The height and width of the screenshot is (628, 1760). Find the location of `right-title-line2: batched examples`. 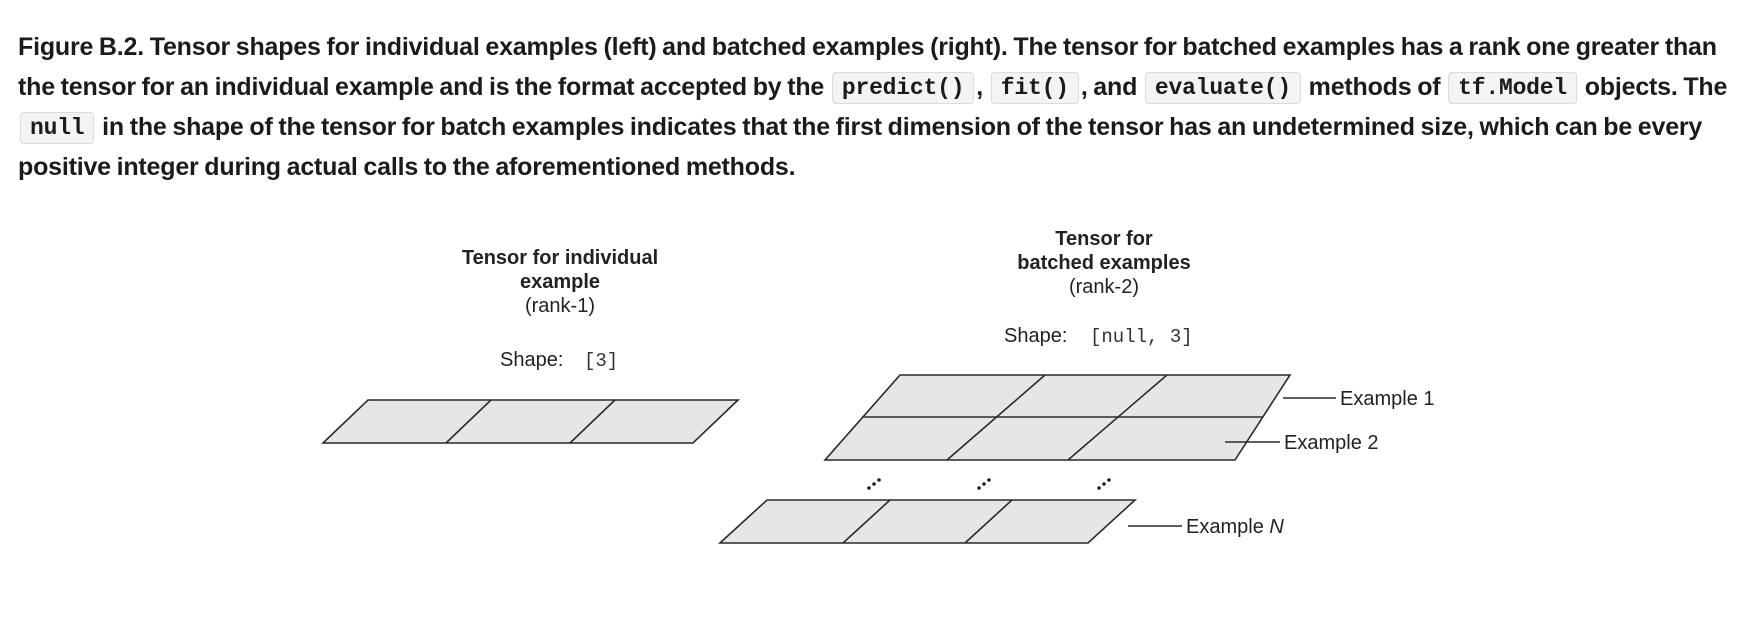

right-title-line2: batched examples is located at coordinates (1103, 263).